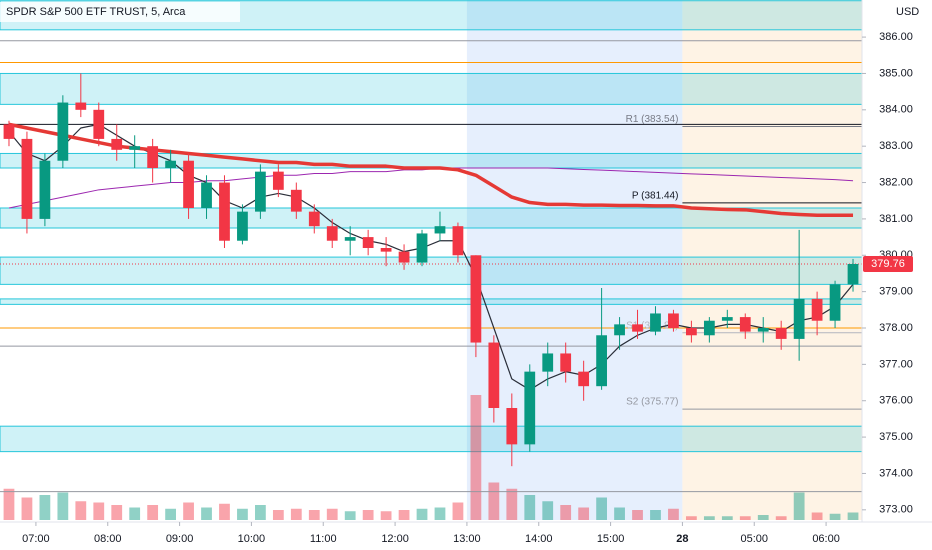 The width and height of the screenshot is (932, 550). Describe the element at coordinates (896, 73) in the screenshot. I see `y-tick-label: 385.00` at that location.